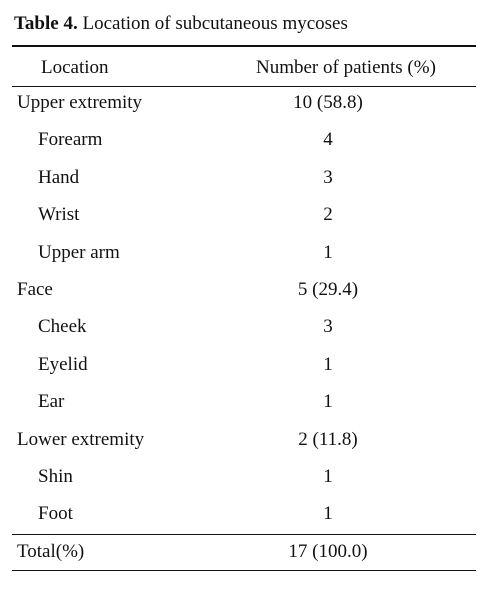  Describe the element at coordinates (63, 364) in the screenshot. I see `row-location: Eyelid` at that location.